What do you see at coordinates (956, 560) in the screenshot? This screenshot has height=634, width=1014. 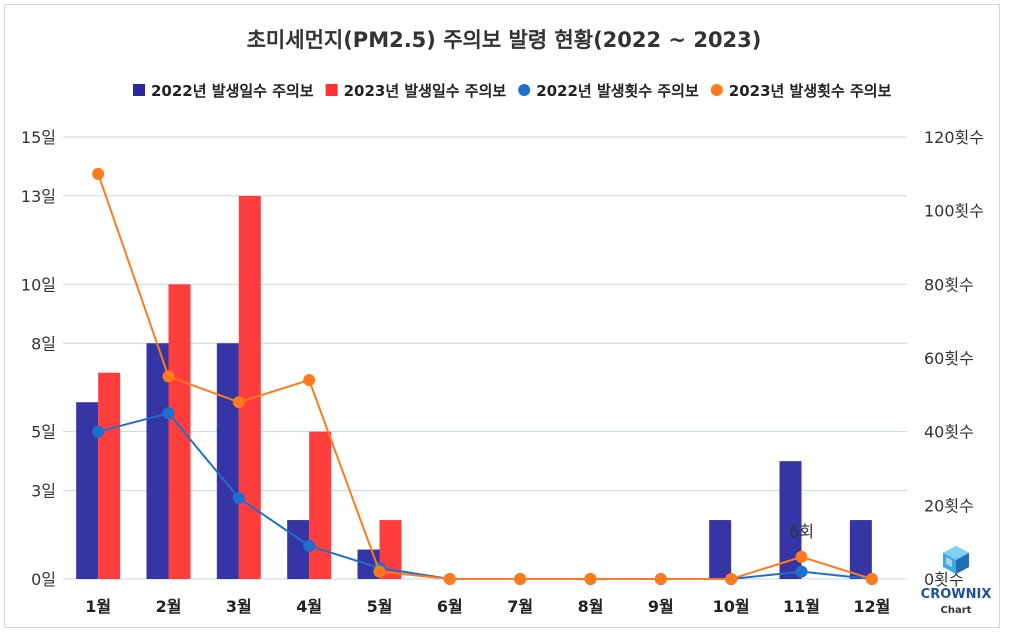 I see `cube-icon` at bounding box center [956, 560].